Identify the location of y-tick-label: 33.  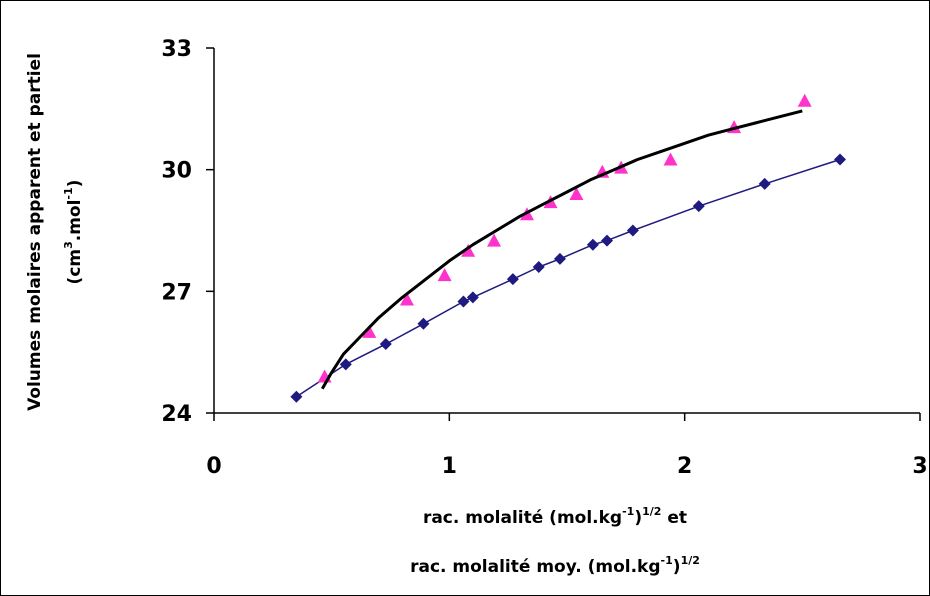
(176, 49).